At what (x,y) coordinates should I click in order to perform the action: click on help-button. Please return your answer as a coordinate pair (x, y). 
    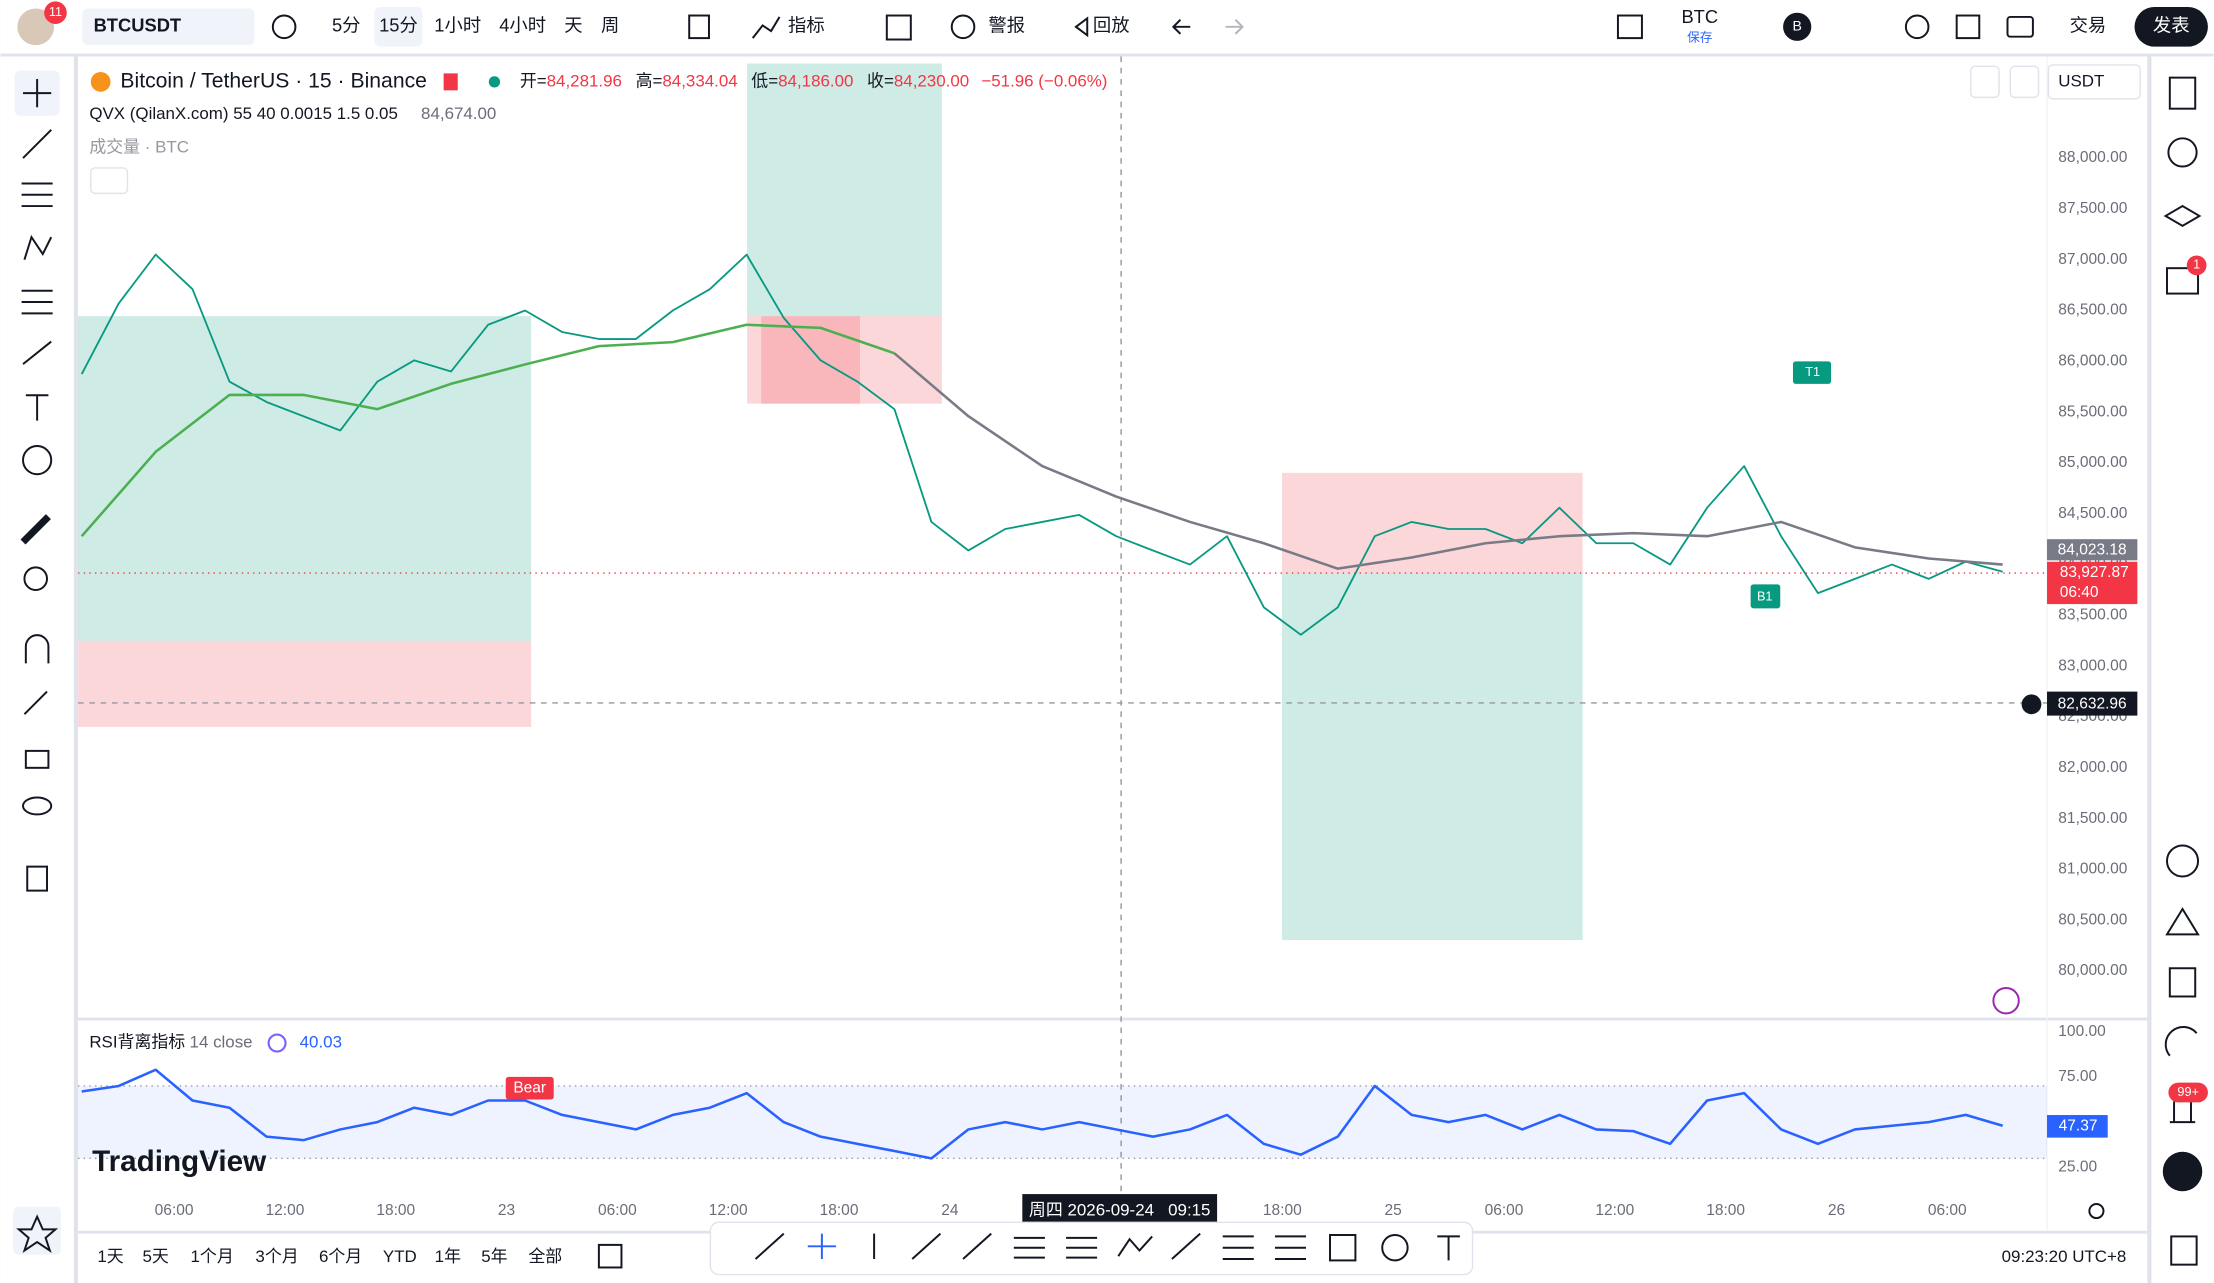
    Looking at the image, I should click on (2184, 1250).